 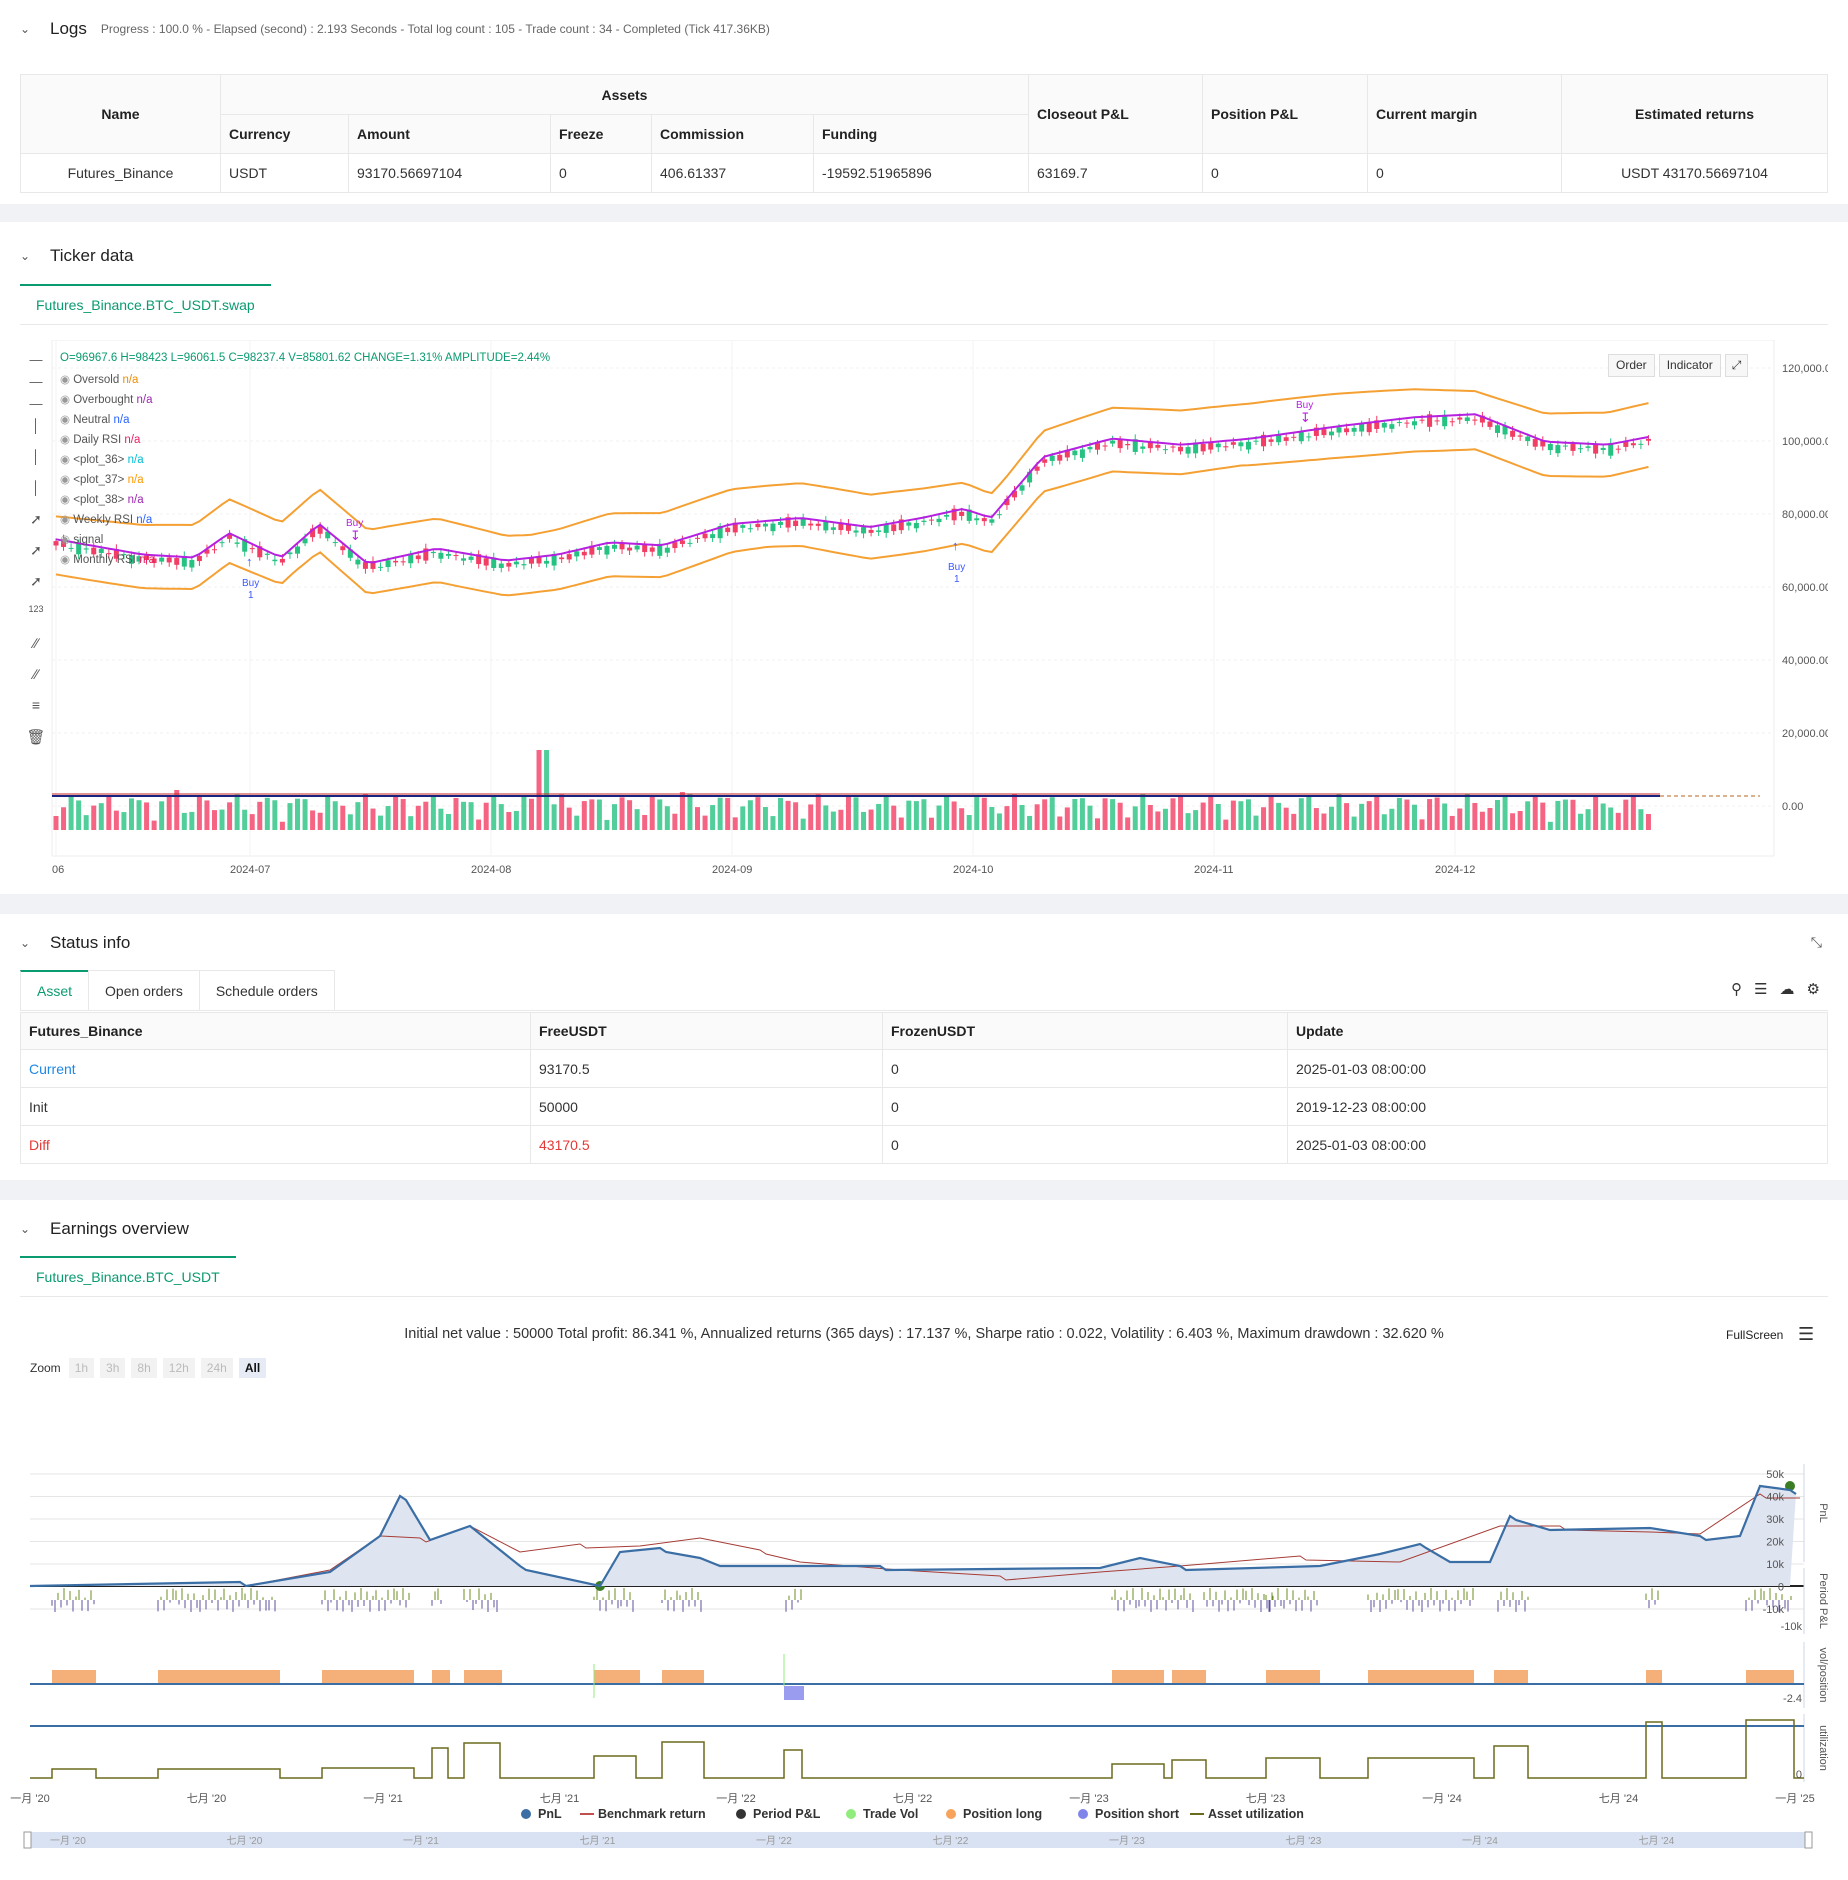 I want to click on arrow-icon: ↧, so click(x=355, y=535).